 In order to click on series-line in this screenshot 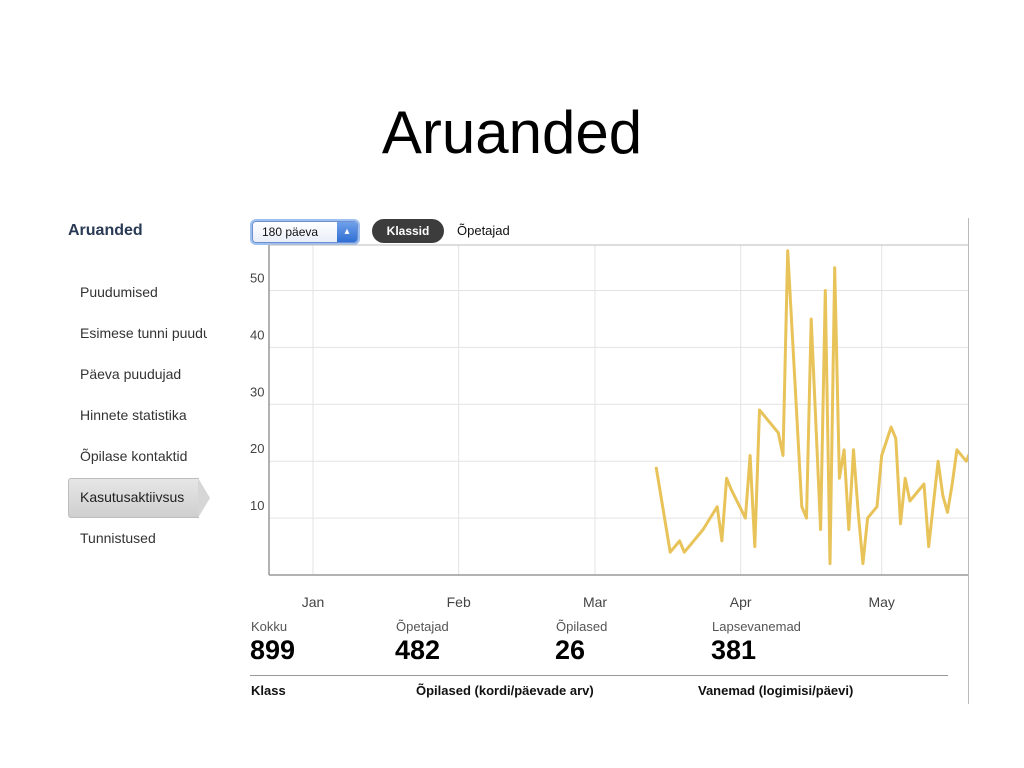, I will do `click(811, 407)`.